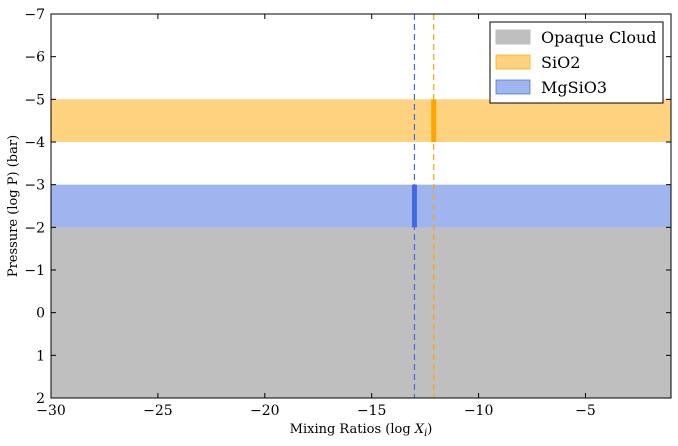 The height and width of the screenshot is (446, 678). What do you see at coordinates (513, 87) in the screenshot?
I see `legend-swatch-mgsio3` at bounding box center [513, 87].